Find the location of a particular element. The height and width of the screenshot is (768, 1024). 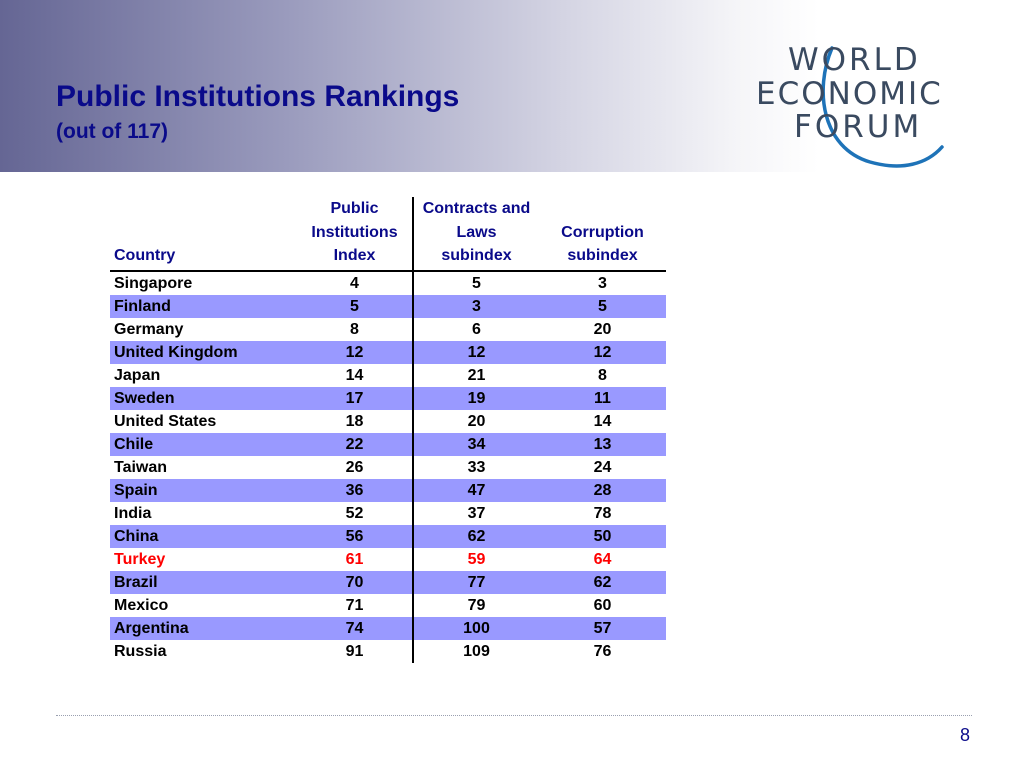

cell-contracts-laws: 34 is located at coordinates (476, 444).